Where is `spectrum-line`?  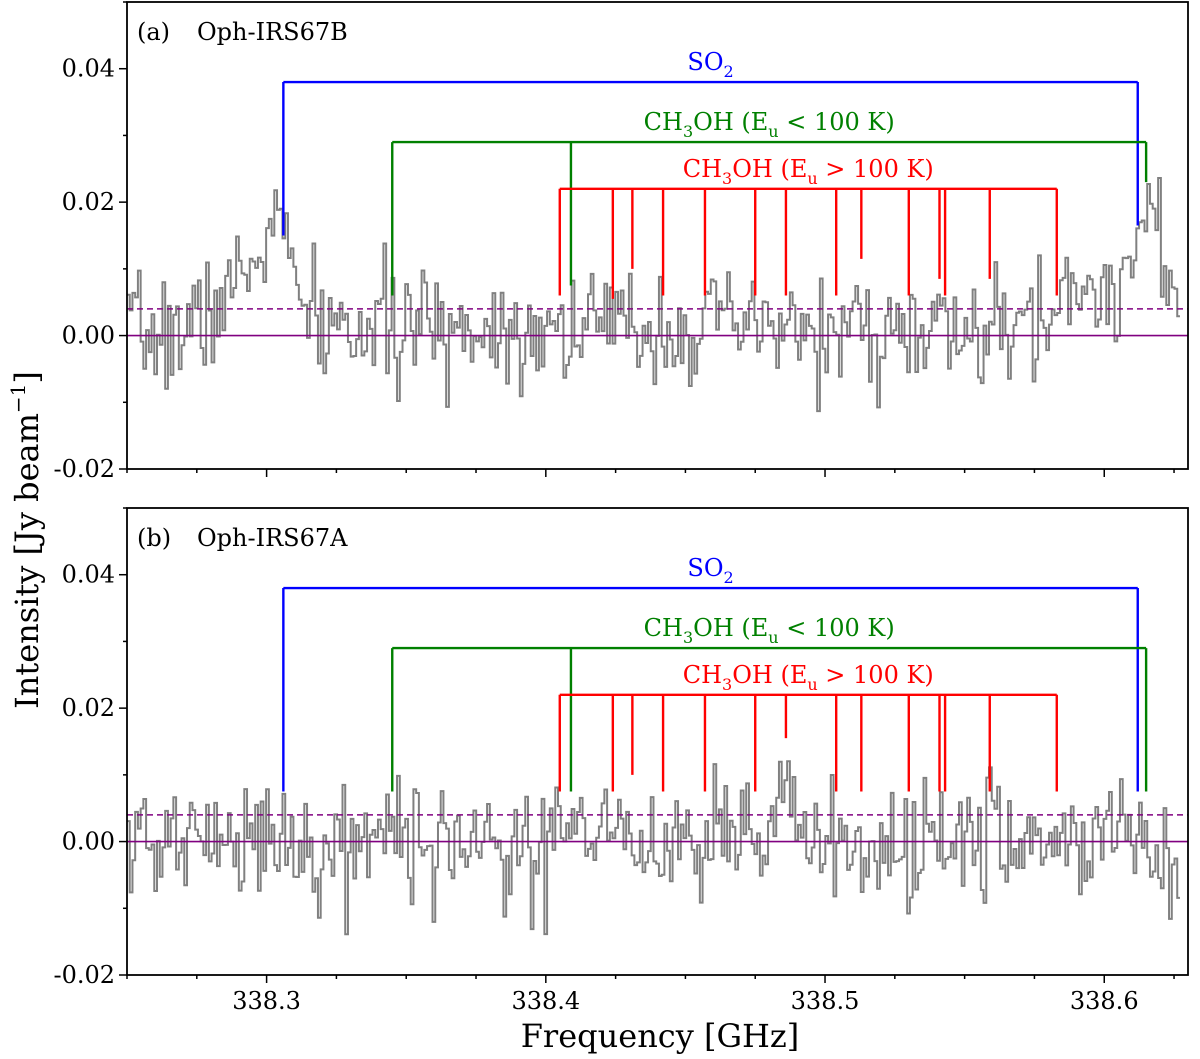 spectrum-line is located at coordinates (653, 848).